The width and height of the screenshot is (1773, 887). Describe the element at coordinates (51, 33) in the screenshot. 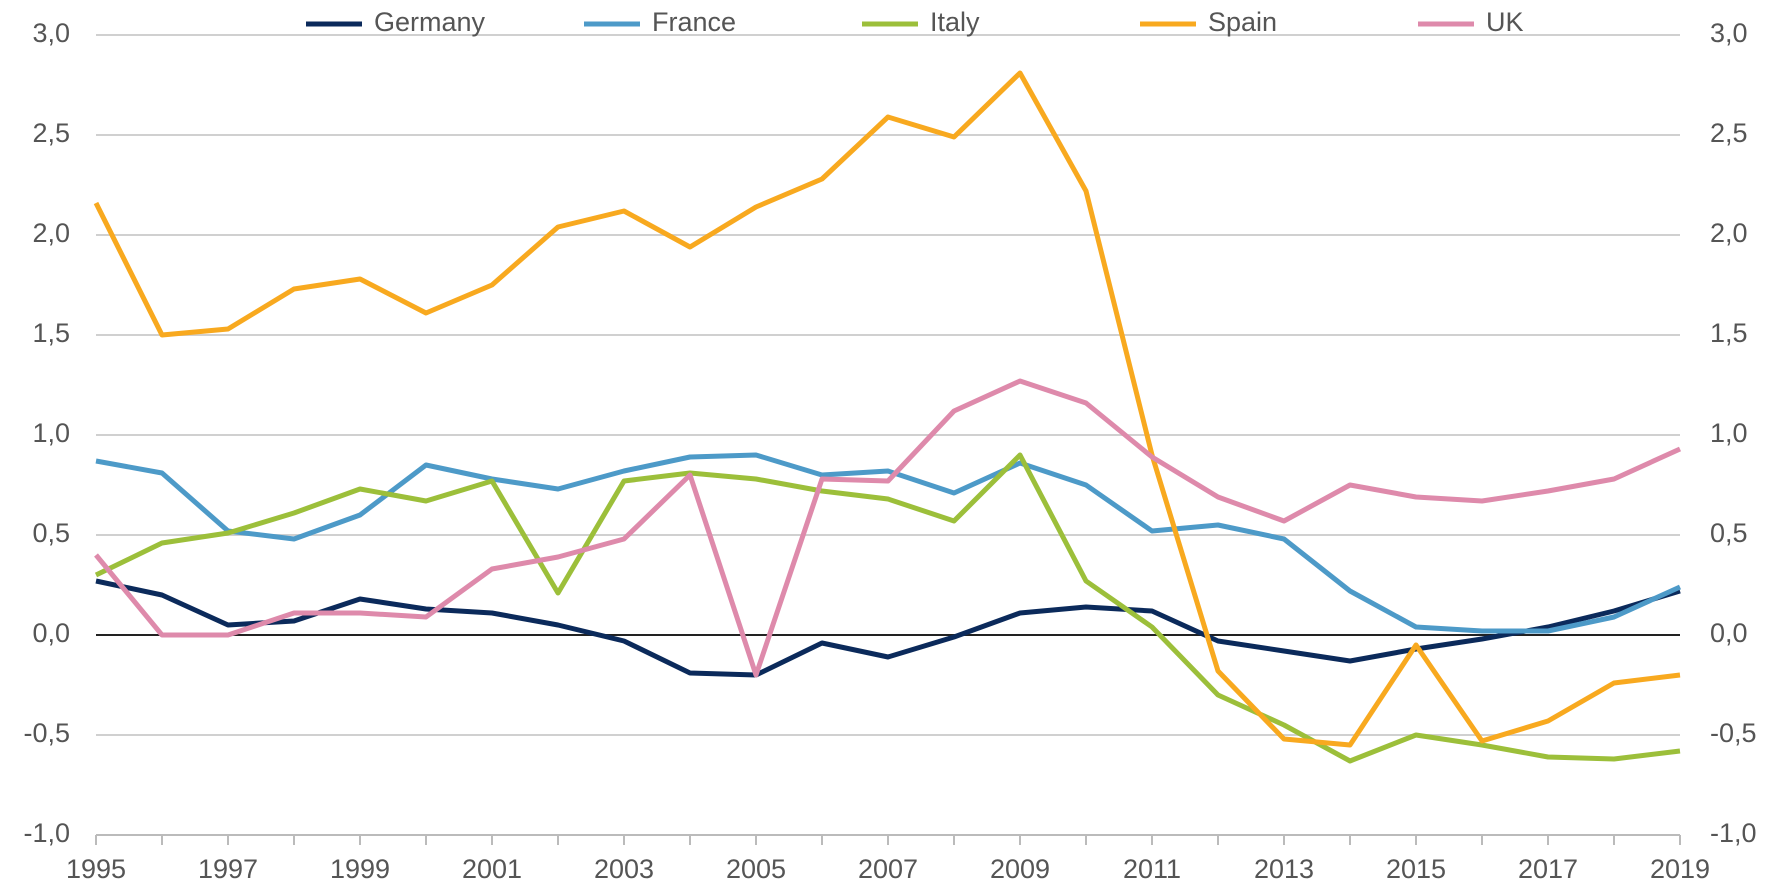

I see `y-tick-label: 3,0` at that location.